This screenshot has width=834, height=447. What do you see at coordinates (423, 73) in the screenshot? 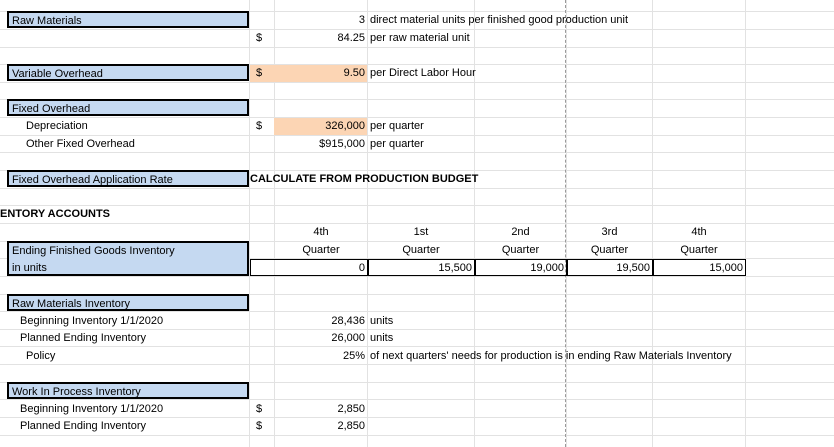
I see `variable-overhead-desc: per Direct Labor Hour` at bounding box center [423, 73].